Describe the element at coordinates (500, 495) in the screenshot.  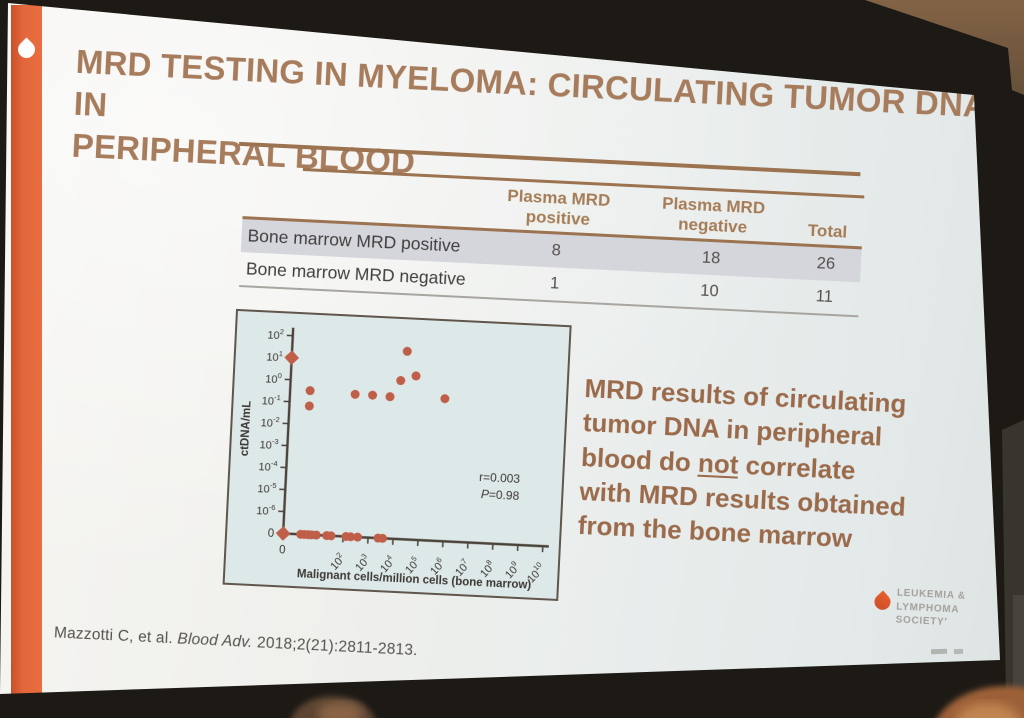
I see `svg-text: P=0.98` at that location.